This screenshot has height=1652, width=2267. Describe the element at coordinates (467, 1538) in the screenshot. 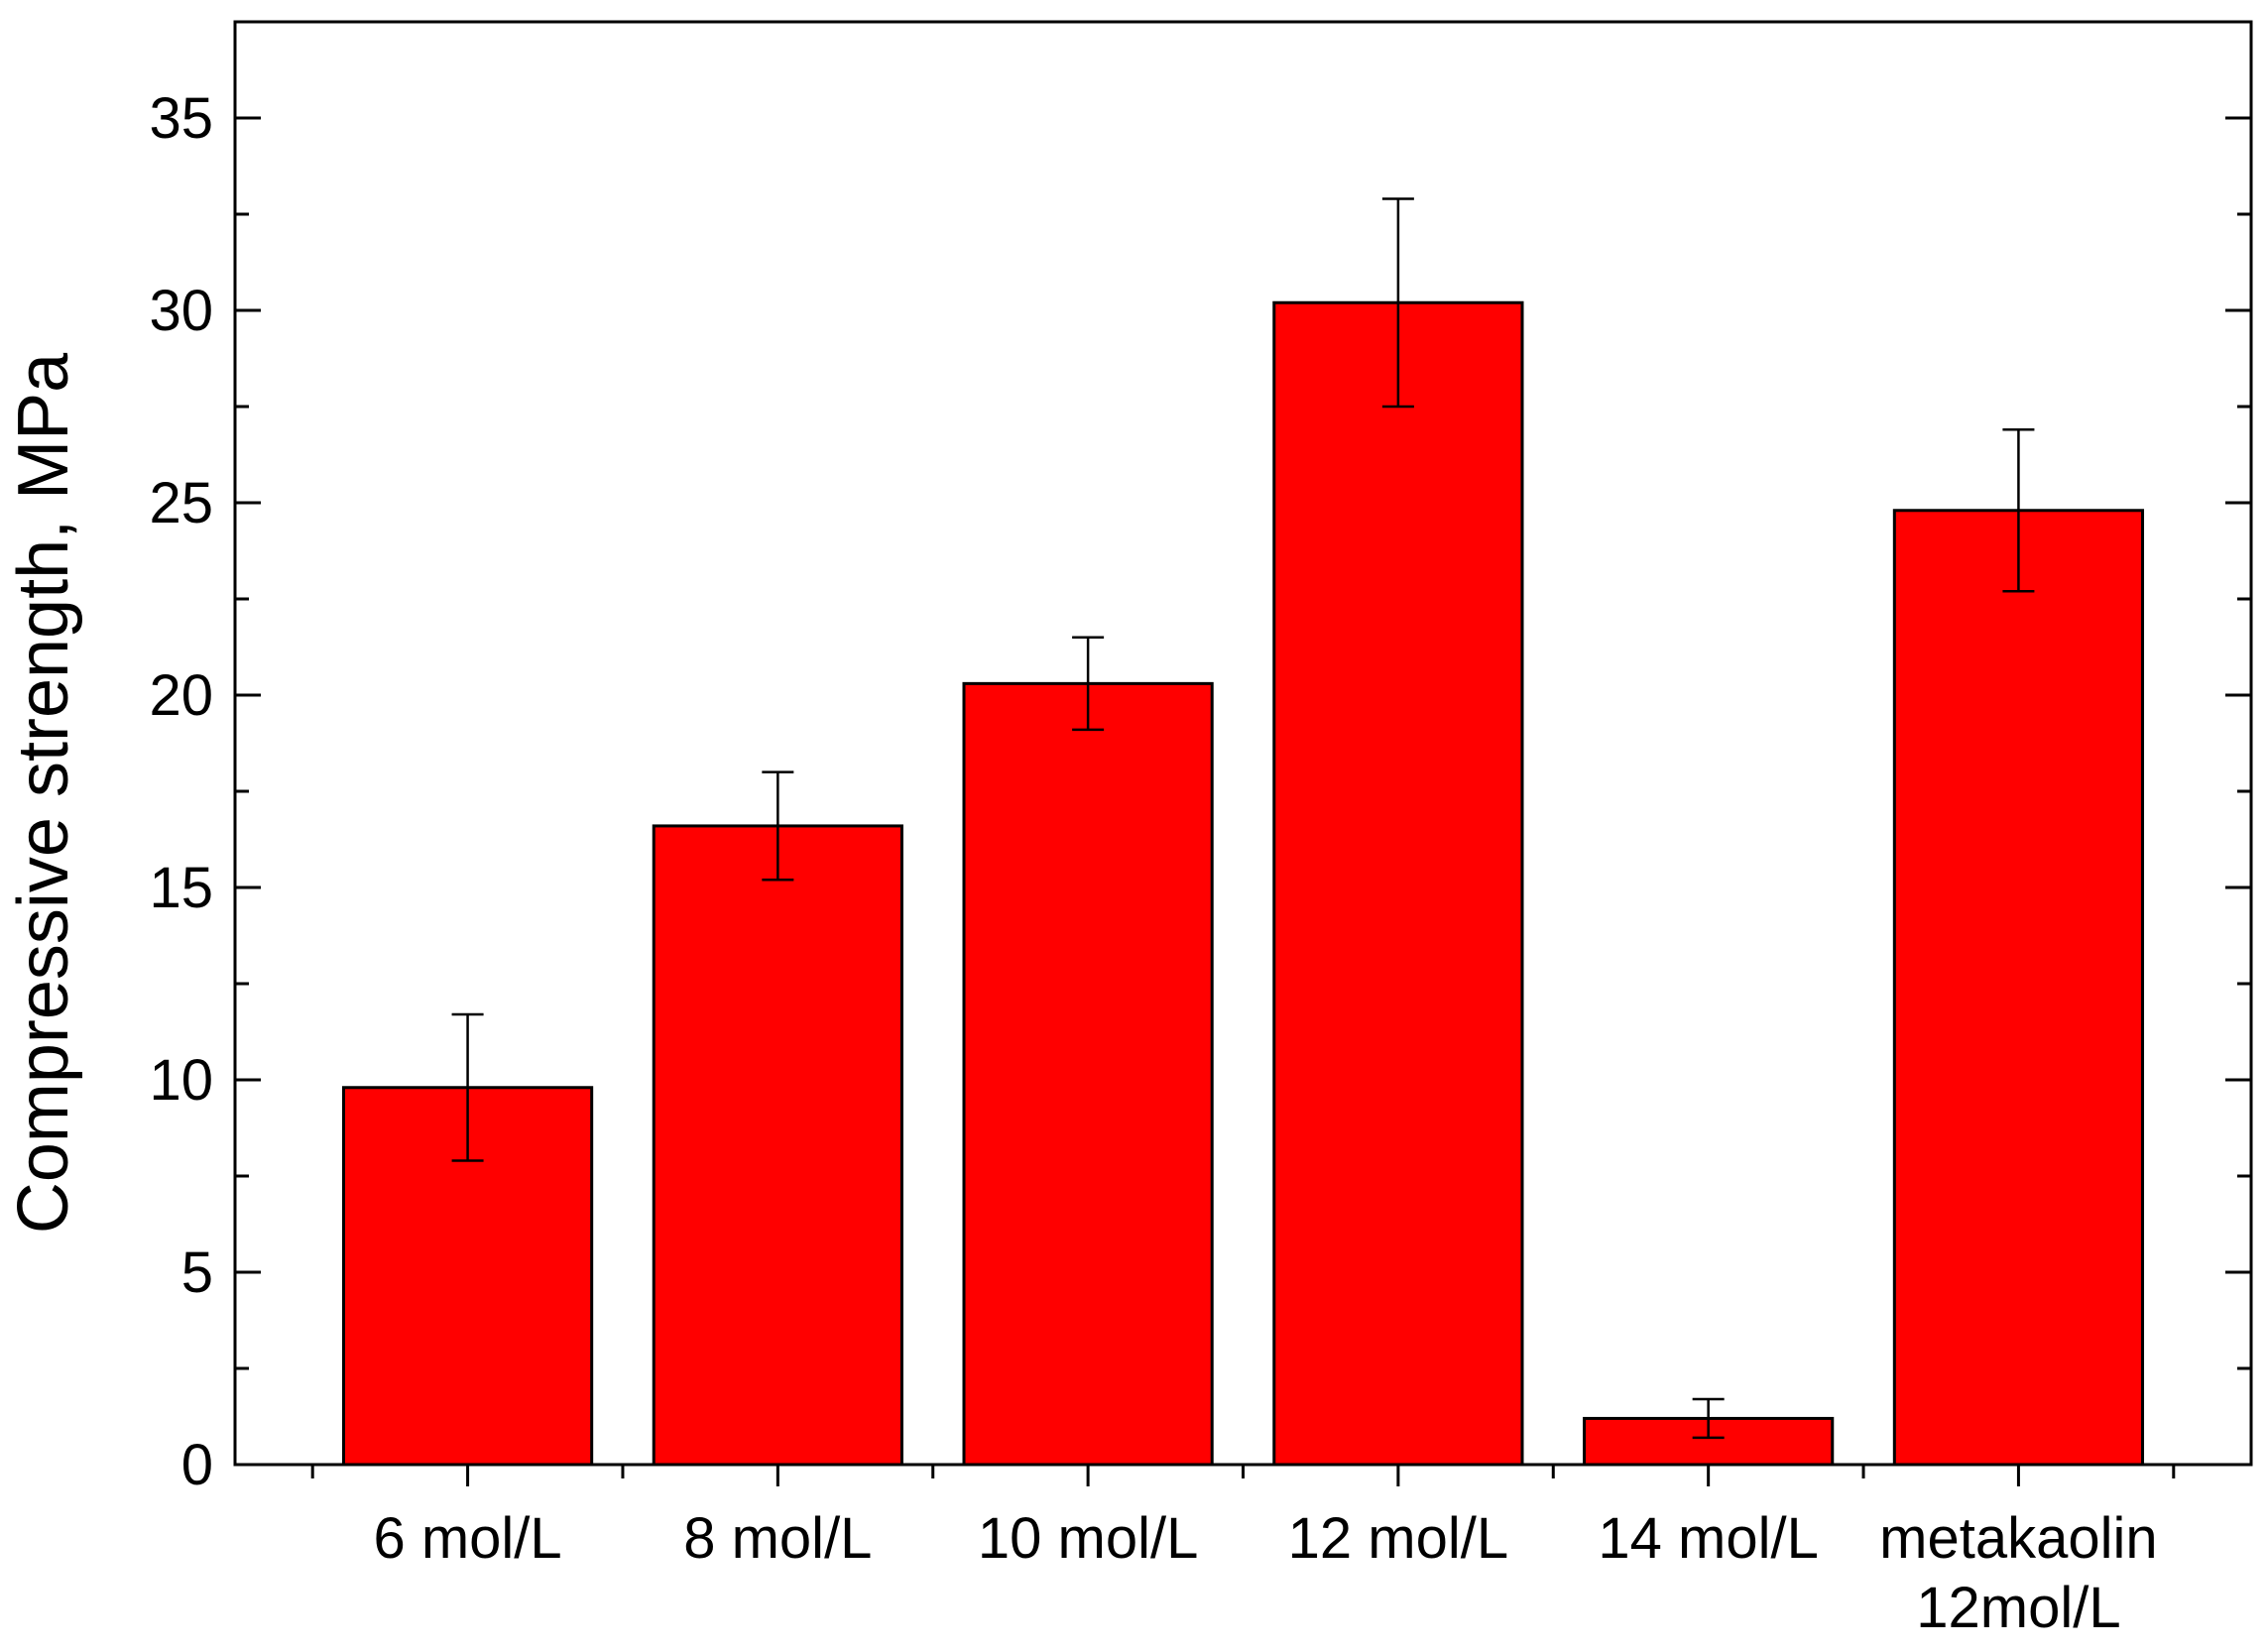

I see `x-tick-label: 6 mol/L` at that location.